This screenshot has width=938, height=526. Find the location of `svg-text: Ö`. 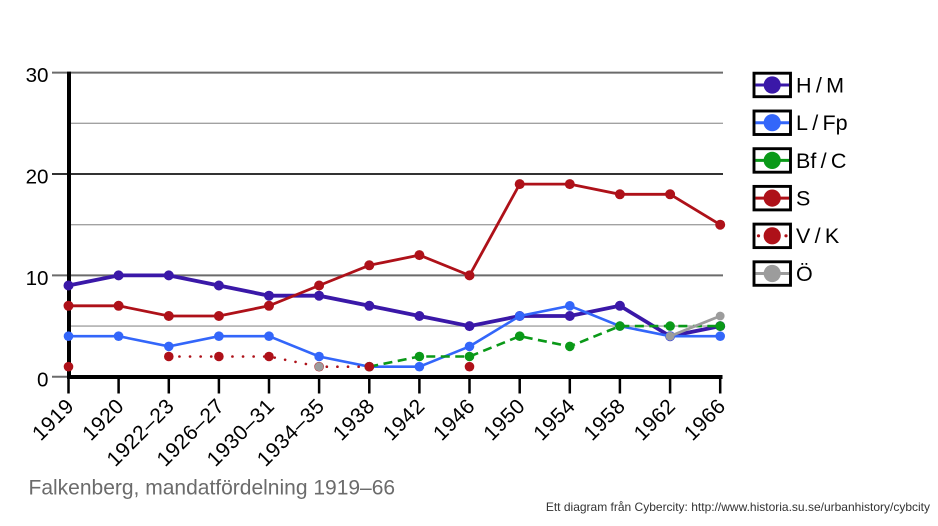

svg-text: Ö is located at coordinates (804, 274).